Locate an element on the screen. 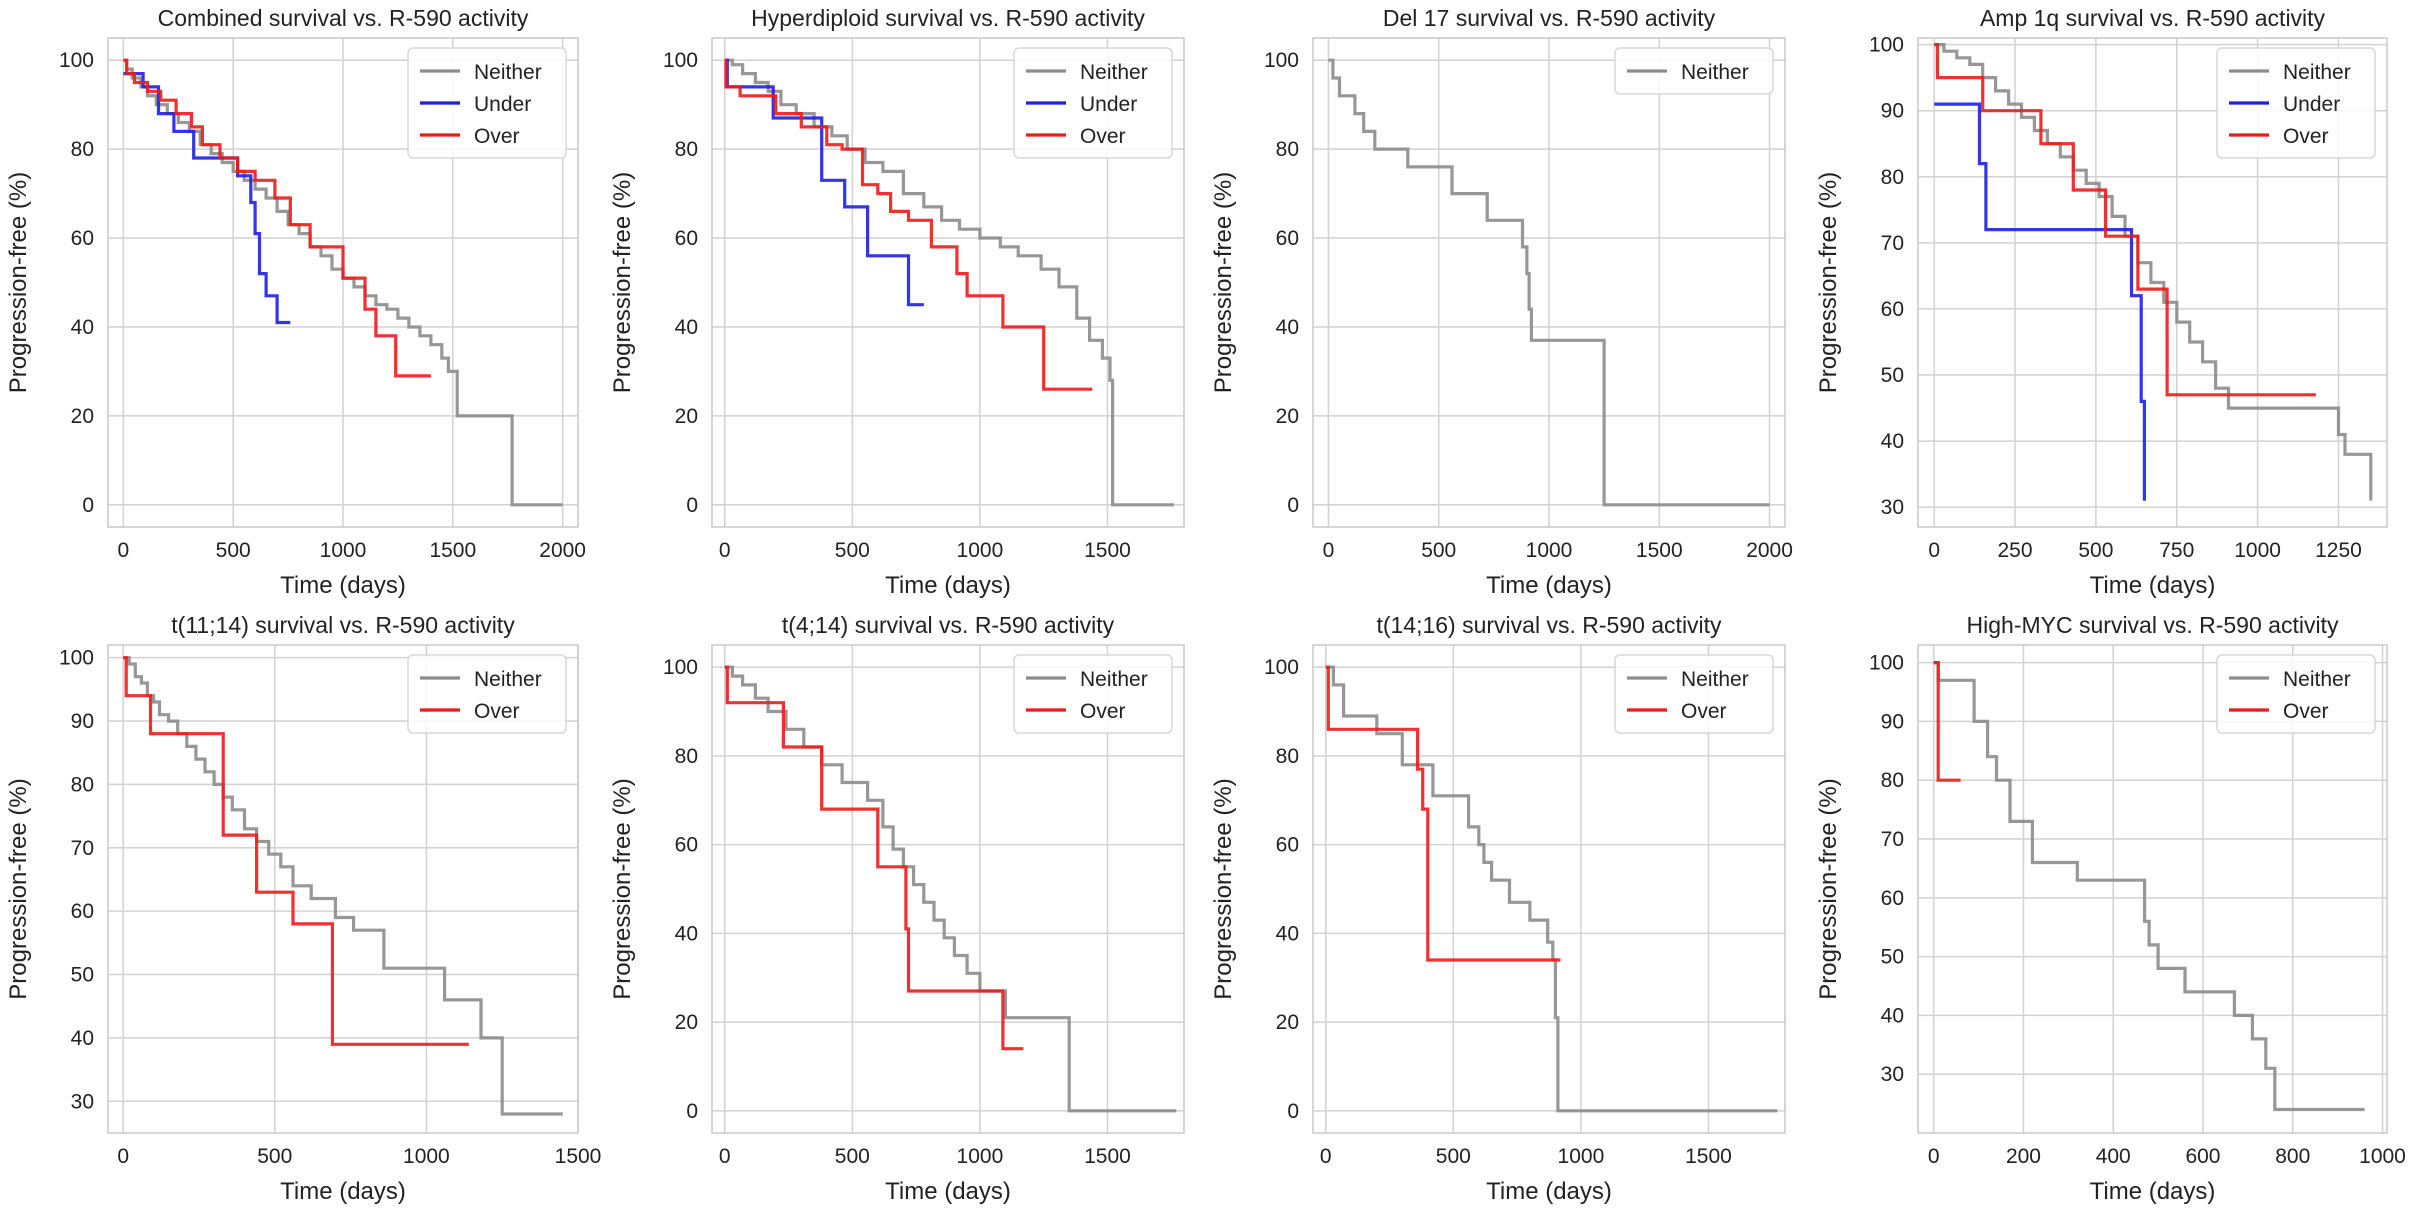 The width and height of the screenshot is (2418, 1218). x-tick-label: 750 is located at coordinates (2176, 550).